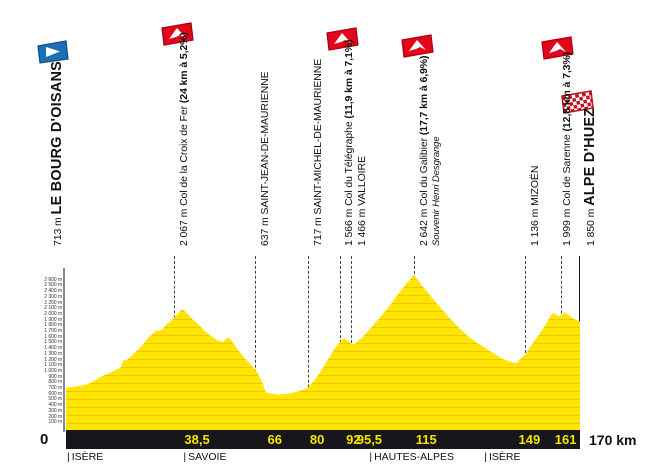  What do you see at coordinates (55, 382) in the screenshot?
I see `y-axis-tick: 800 m` at bounding box center [55, 382].